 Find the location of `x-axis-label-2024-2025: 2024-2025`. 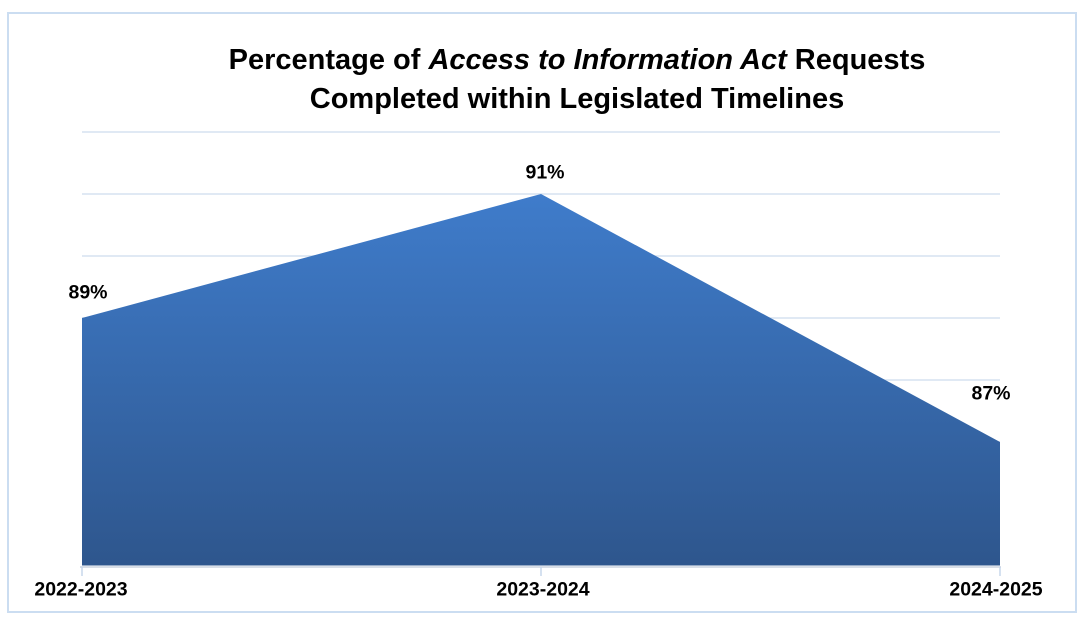

x-axis-label-2024-2025: 2024-2025 is located at coordinates (996, 589).